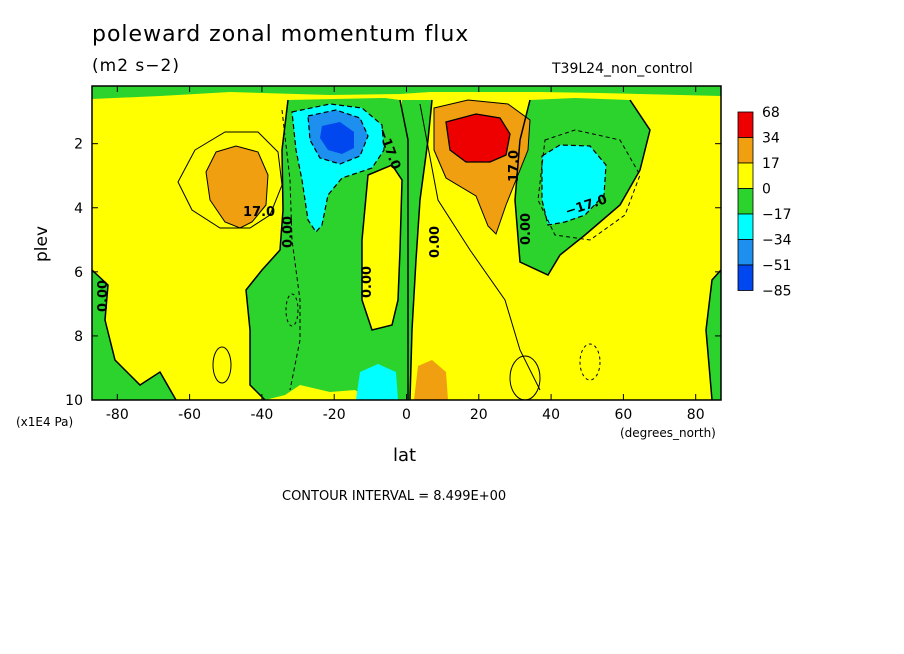 The width and height of the screenshot is (904, 654). Describe the element at coordinates (338, 168) in the screenshot. I see `contour-neg17-sh` at that location.